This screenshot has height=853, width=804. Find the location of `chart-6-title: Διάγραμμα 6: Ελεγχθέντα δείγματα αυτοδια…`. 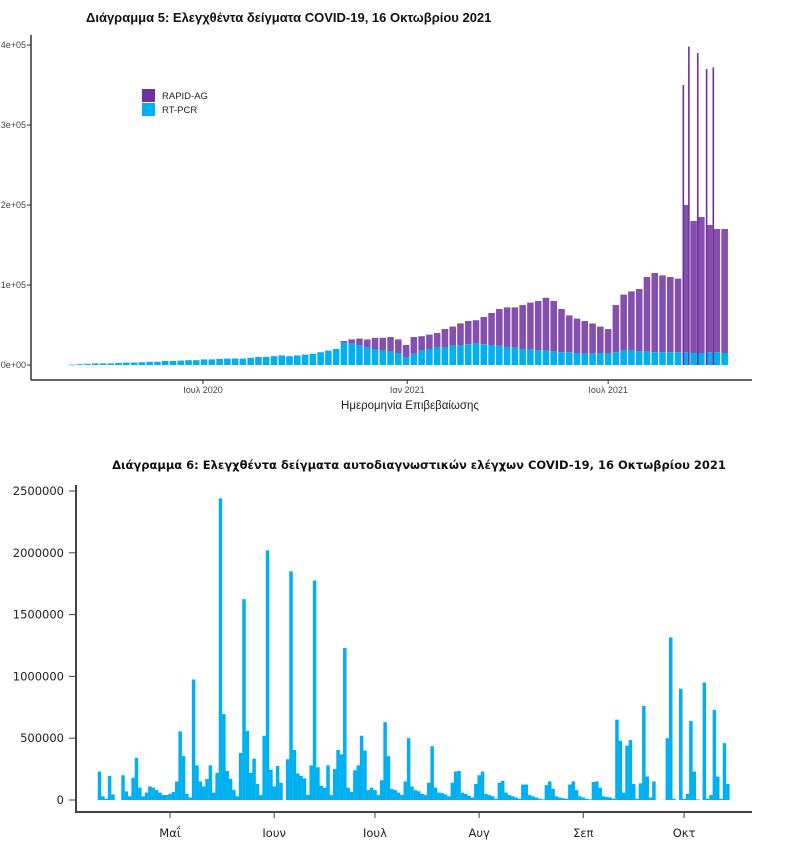

chart-6-title: Διάγραμμα 6: Ελεγχθέντα δείγματα αυτοδια… is located at coordinates (419, 465).